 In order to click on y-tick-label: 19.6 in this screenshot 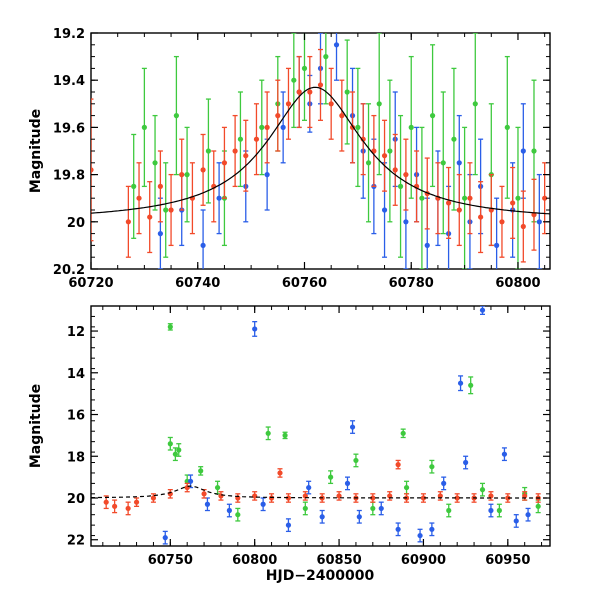, I will do `click(69, 128)`.